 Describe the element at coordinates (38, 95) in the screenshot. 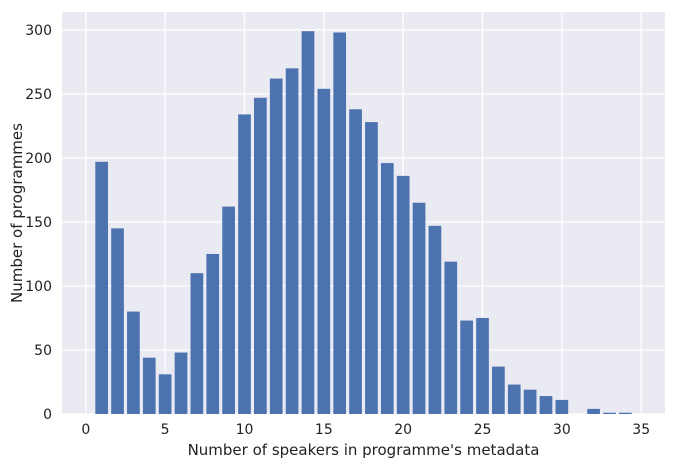

I see `y-tick-label: 250` at that location.